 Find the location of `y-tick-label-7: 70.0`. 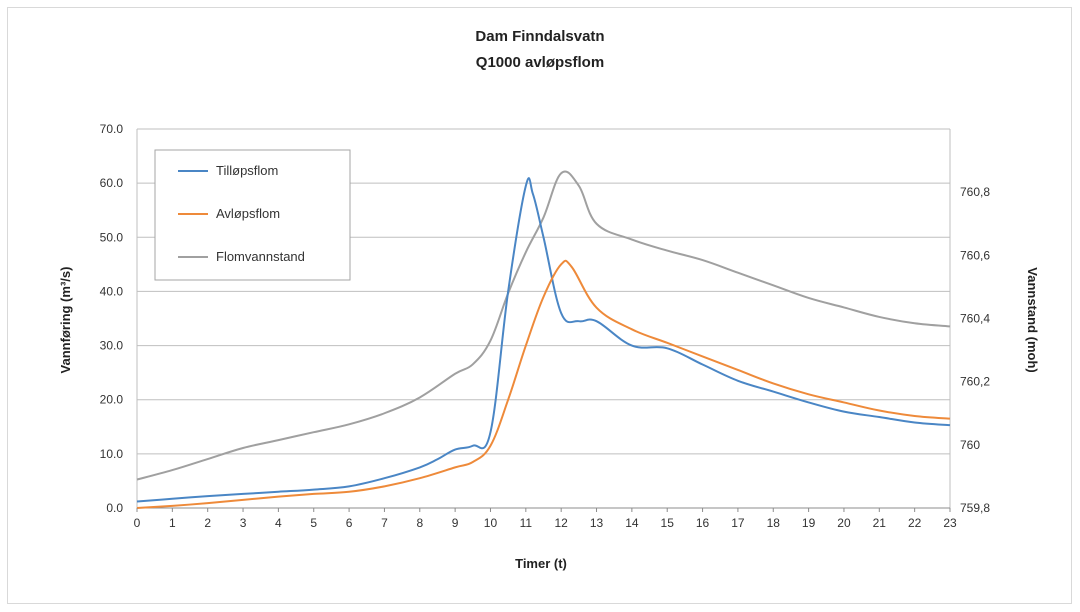

y-tick-label-7: 70.0 is located at coordinates (112, 129).